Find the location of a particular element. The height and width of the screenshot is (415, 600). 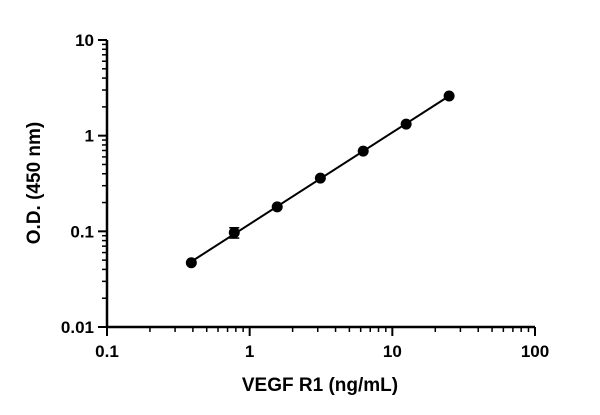

x-tick-label: 100 is located at coordinates (535, 351).